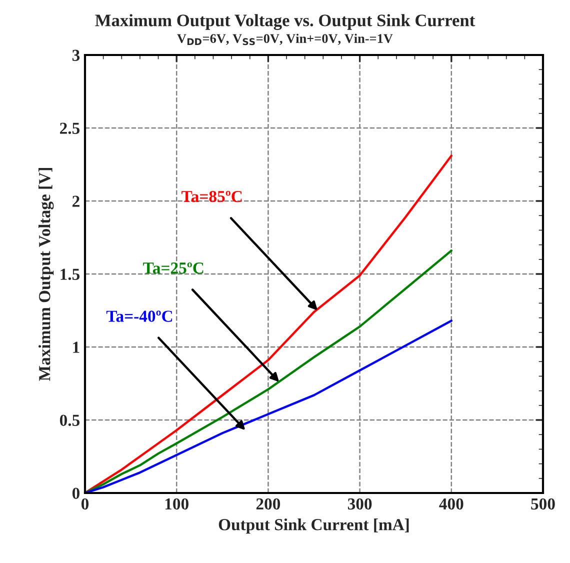  What do you see at coordinates (176, 504) in the screenshot?
I see `x-tick-label: 100` at bounding box center [176, 504].